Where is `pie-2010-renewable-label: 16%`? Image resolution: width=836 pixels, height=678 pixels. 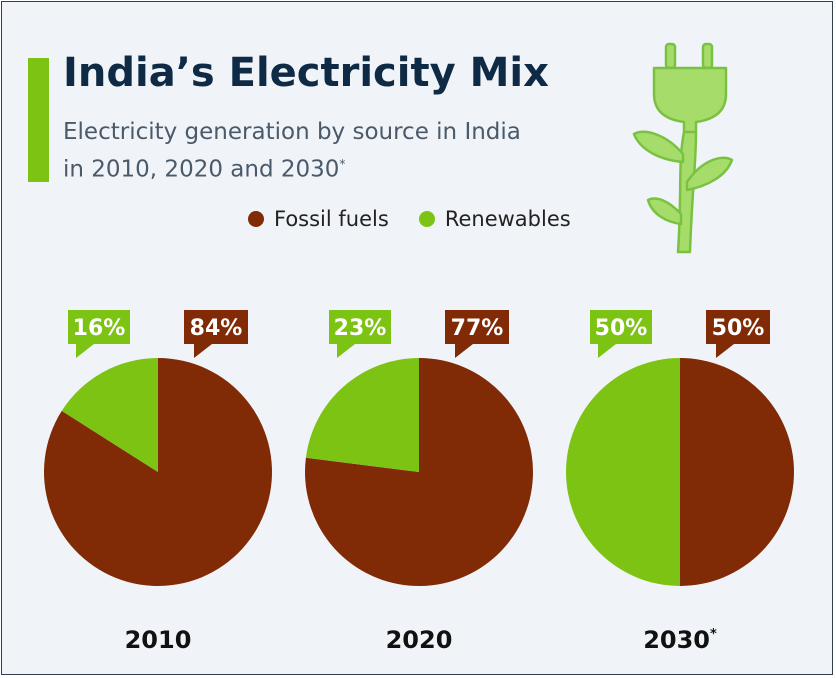
pie-2010-renewable-label: 16% is located at coordinates (99, 334).